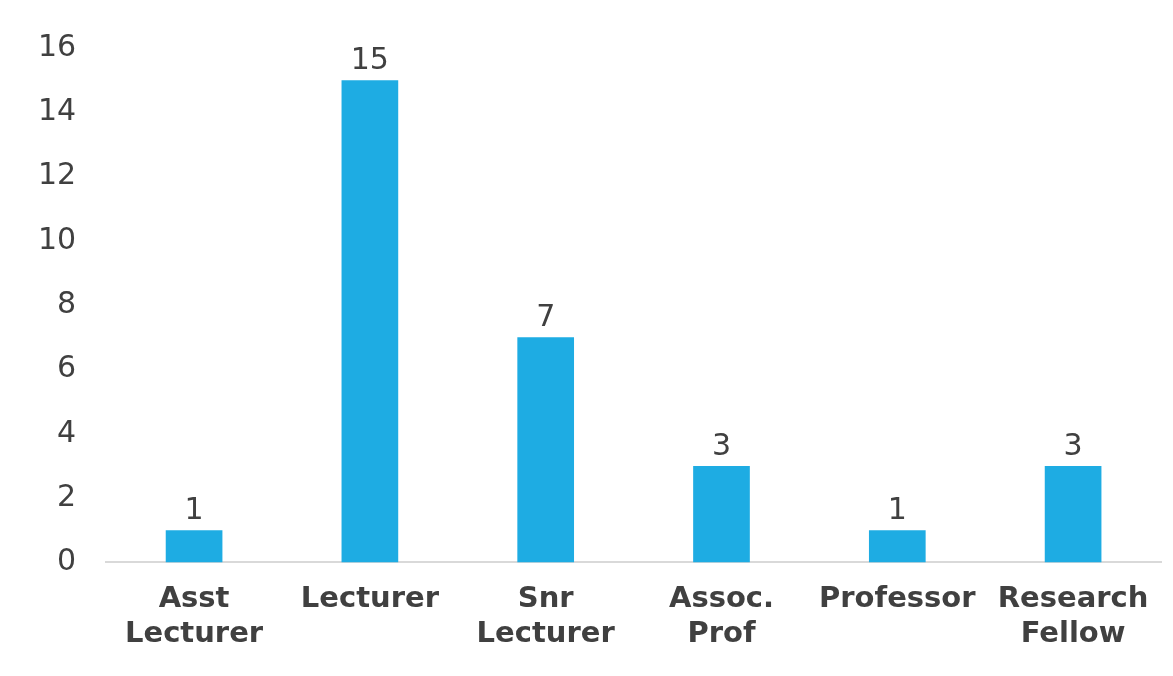 Image resolution: width=1173 pixels, height=676 pixels. Describe the element at coordinates (67, 367) in the screenshot. I see `y-tick-label: 6` at that location.